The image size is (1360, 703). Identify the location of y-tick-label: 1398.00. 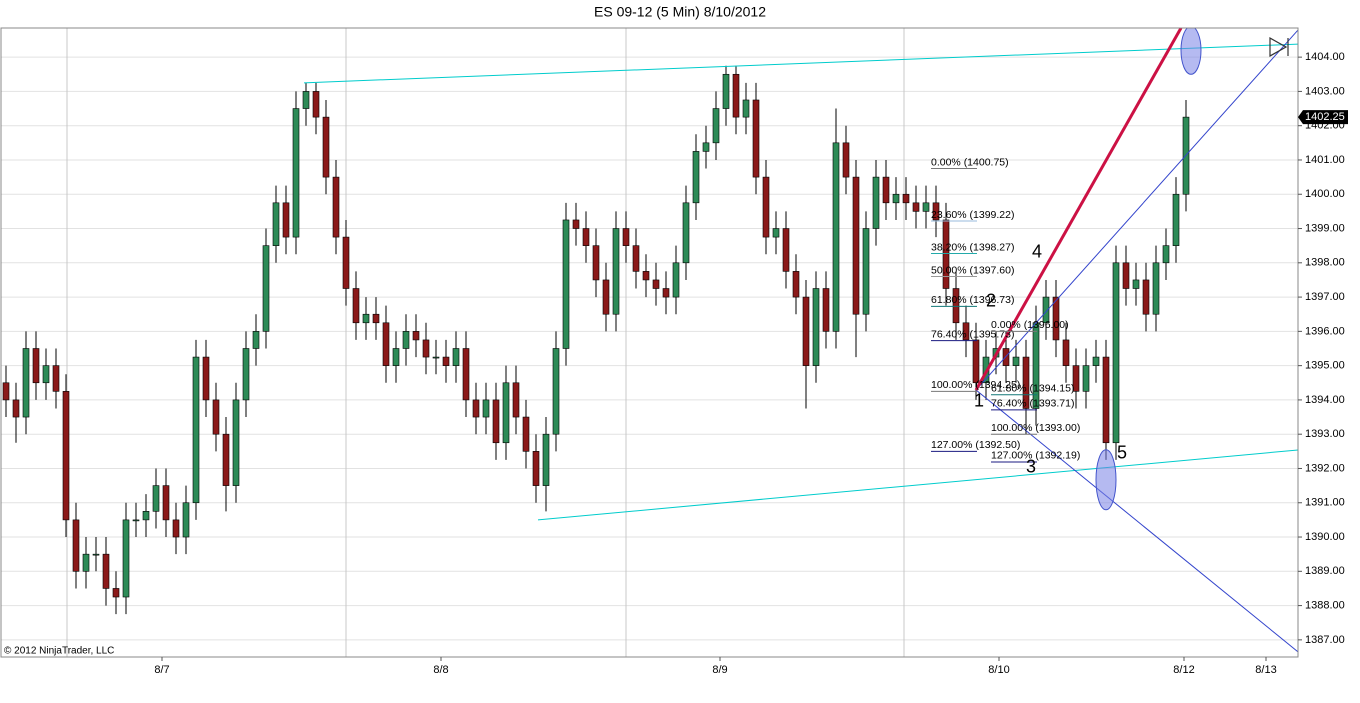
(1325, 263).